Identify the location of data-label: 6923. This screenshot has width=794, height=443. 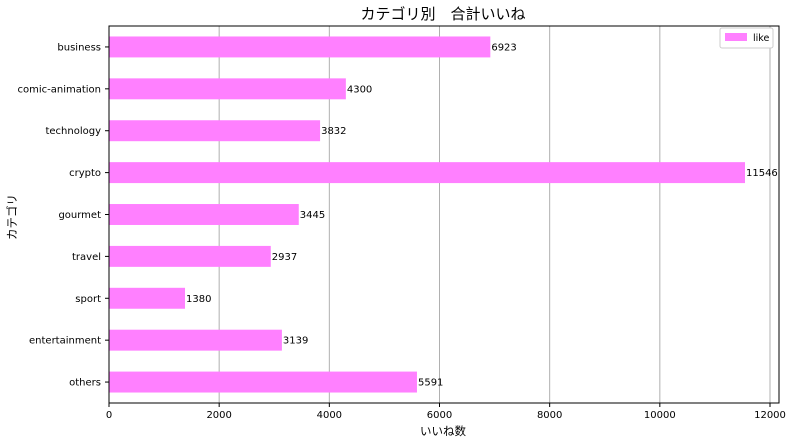
(503, 47).